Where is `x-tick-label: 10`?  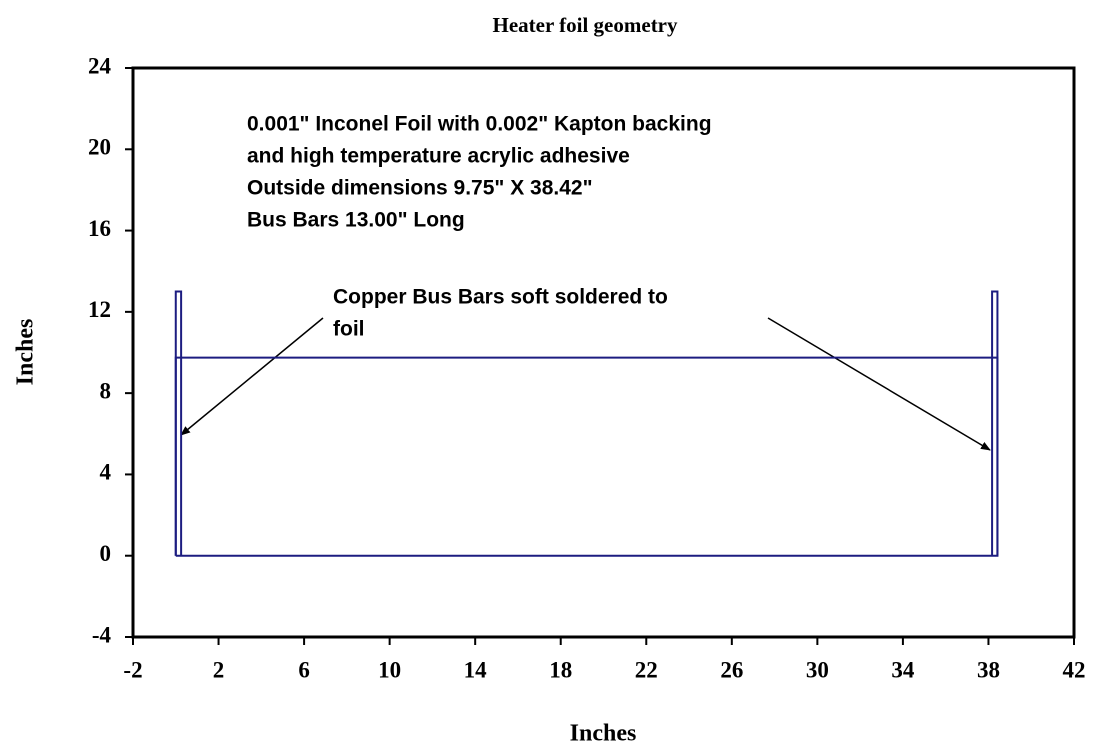
x-tick-label: 10 is located at coordinates (389, 669).